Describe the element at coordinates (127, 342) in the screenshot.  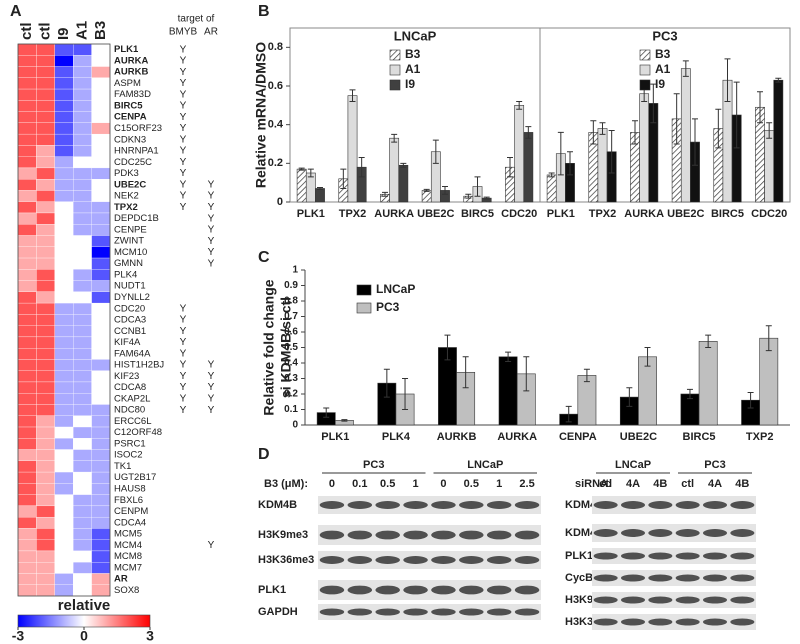
I see `gene-label: KIF4A` at that location.